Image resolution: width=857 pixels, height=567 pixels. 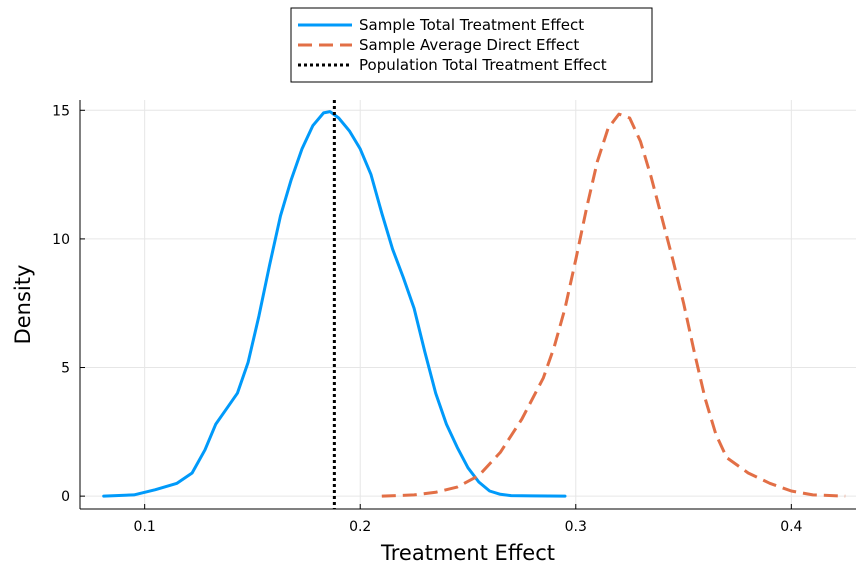 What do you see at coordinates (145, 527) in the screenshot?
I see `x-tick-label: 0.1` at bounding box center [145, 527].